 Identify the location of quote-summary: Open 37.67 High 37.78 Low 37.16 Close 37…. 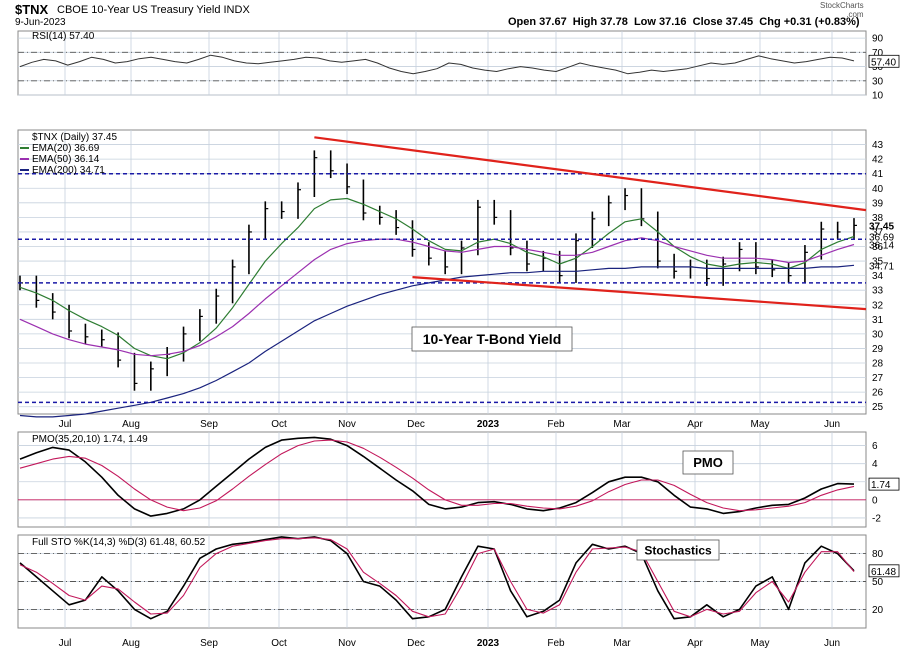
(684, 22).